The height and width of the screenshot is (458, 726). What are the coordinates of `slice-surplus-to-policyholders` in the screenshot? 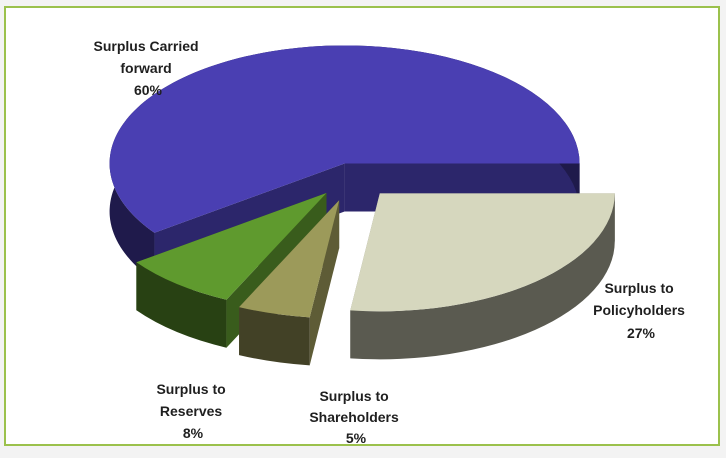 It's located at (482, 276).